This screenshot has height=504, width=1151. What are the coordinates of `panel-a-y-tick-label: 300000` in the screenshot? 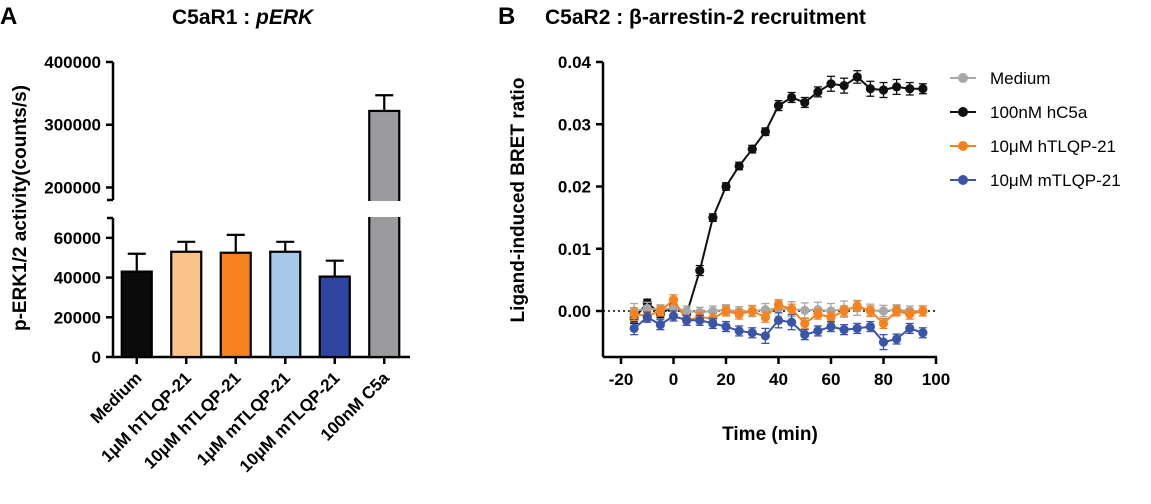 It's located at (72, 125).